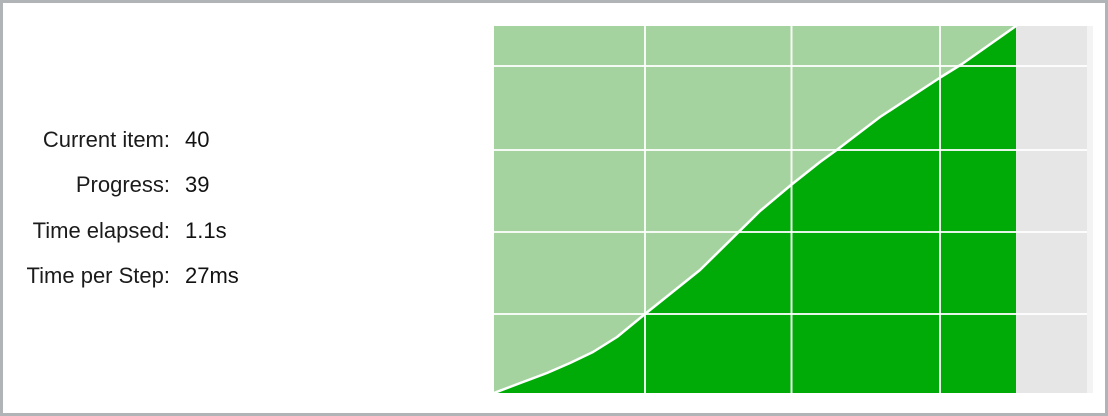 Image resolution: width=1108 pixels, height=416 pixels. What do you see at coordinates (122, 185) in the screenshot?
I see `stat-label-progress: Progress:` at bounding box center [122, 185].